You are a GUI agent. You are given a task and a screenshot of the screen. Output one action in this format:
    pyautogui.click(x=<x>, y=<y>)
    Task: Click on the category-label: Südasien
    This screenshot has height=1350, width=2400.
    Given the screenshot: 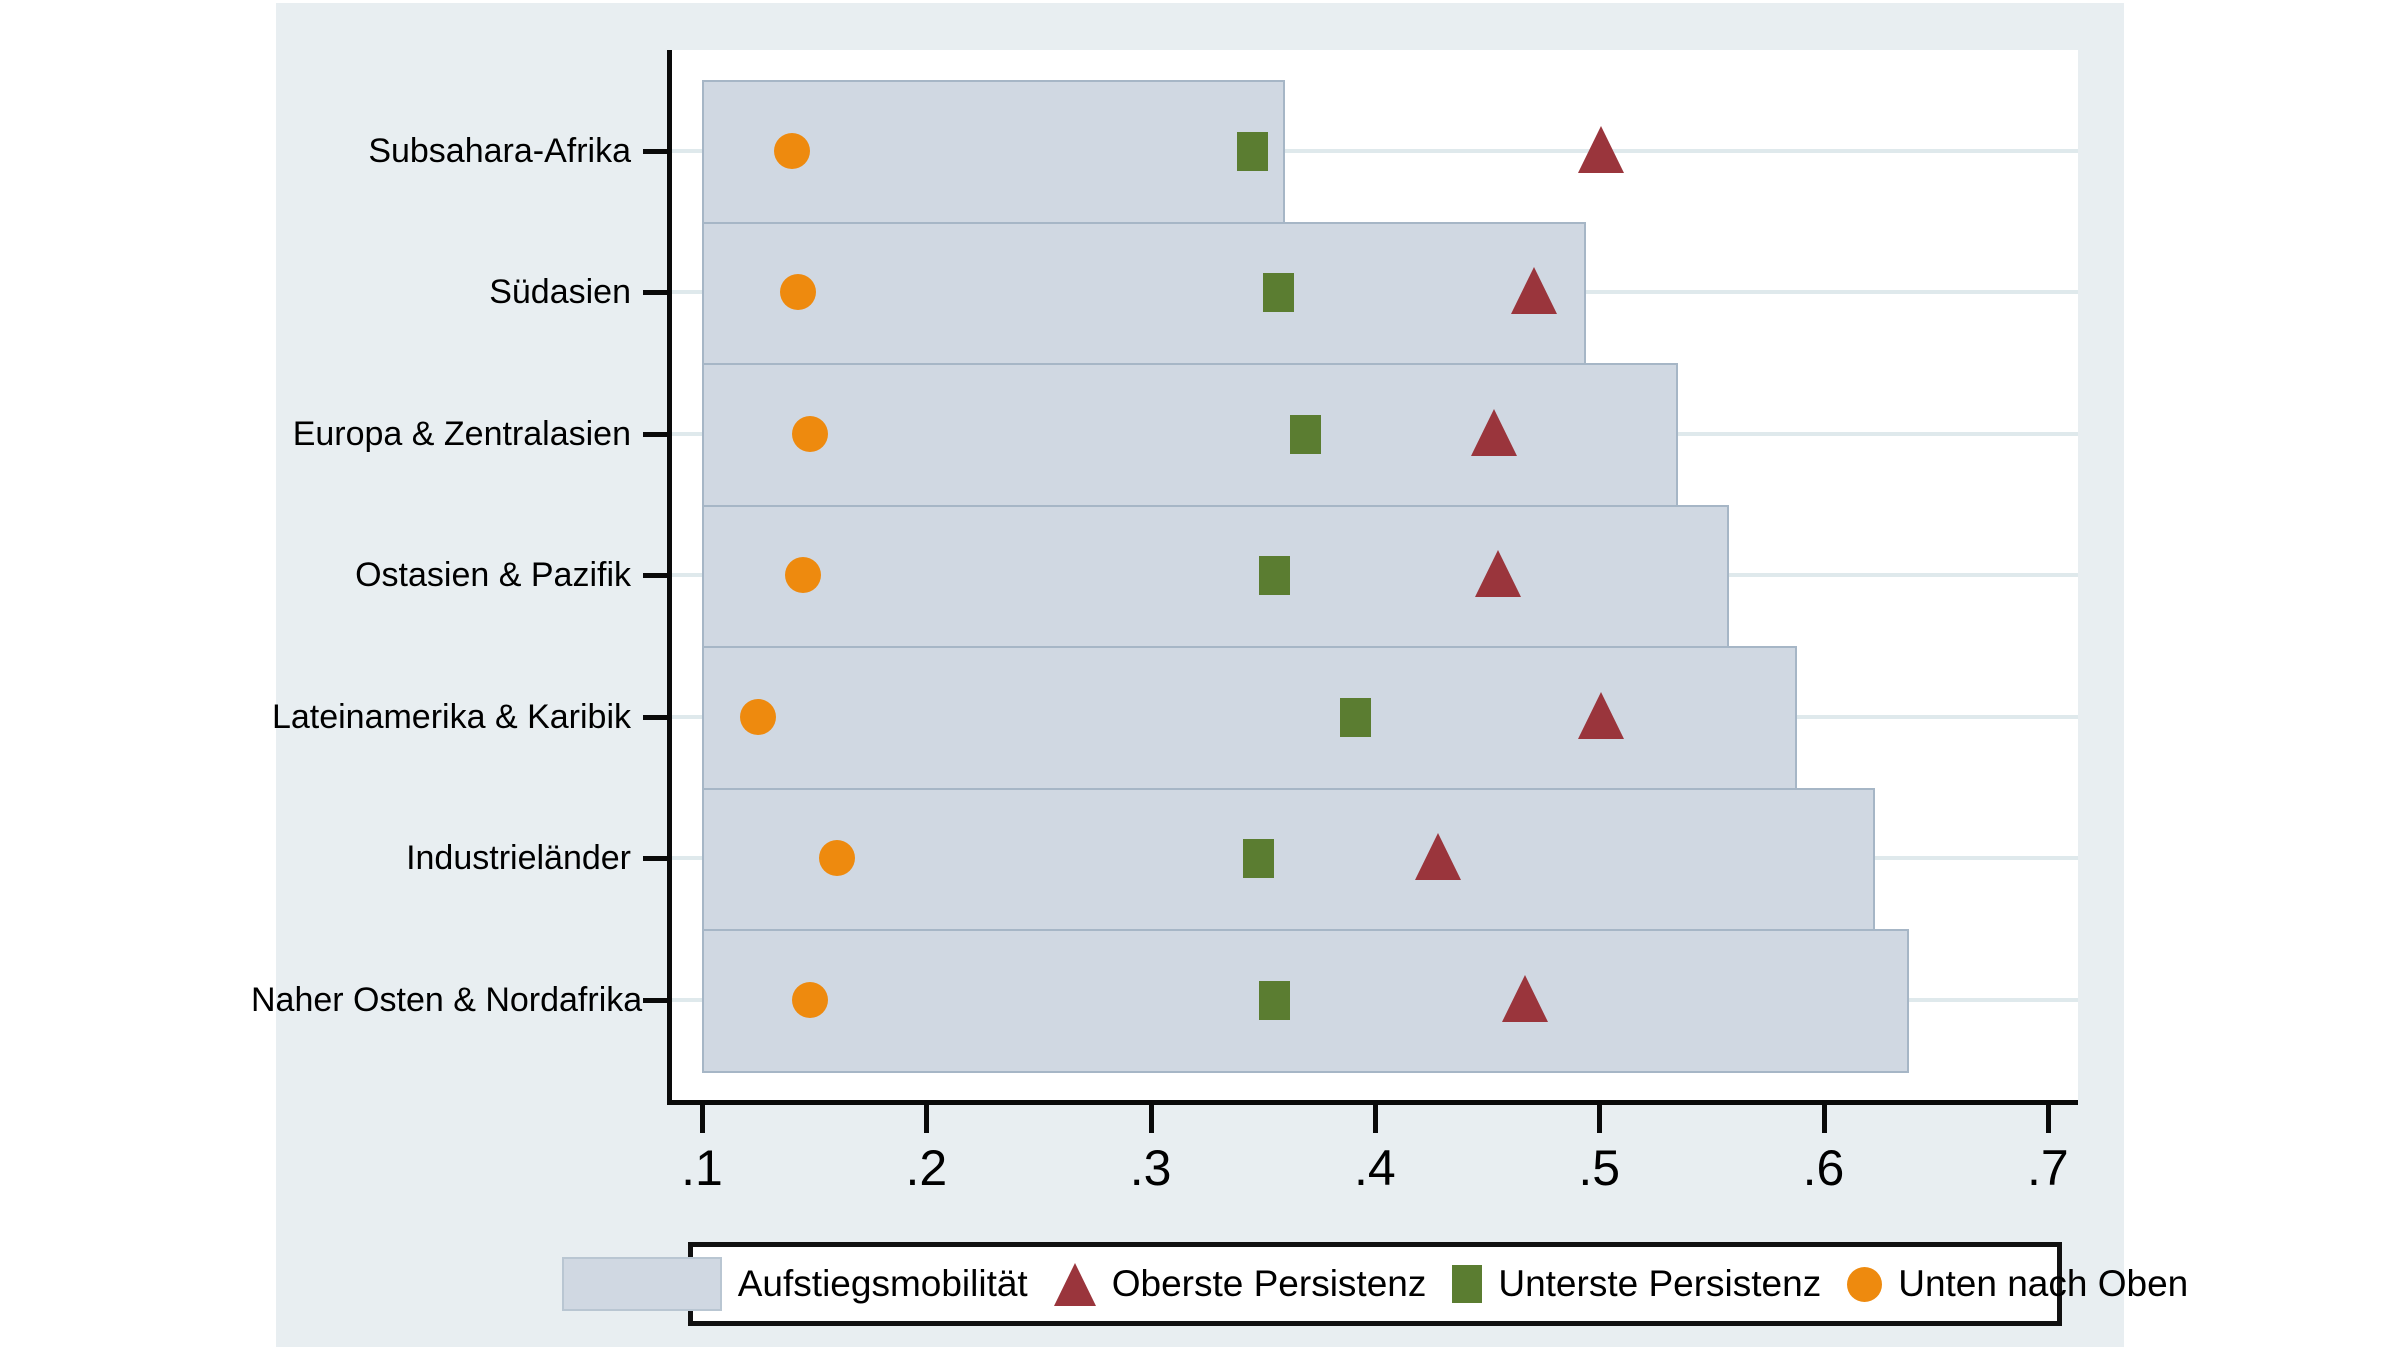 What is the action you would take?
    pyautogui.click(x=560, y=292)
    